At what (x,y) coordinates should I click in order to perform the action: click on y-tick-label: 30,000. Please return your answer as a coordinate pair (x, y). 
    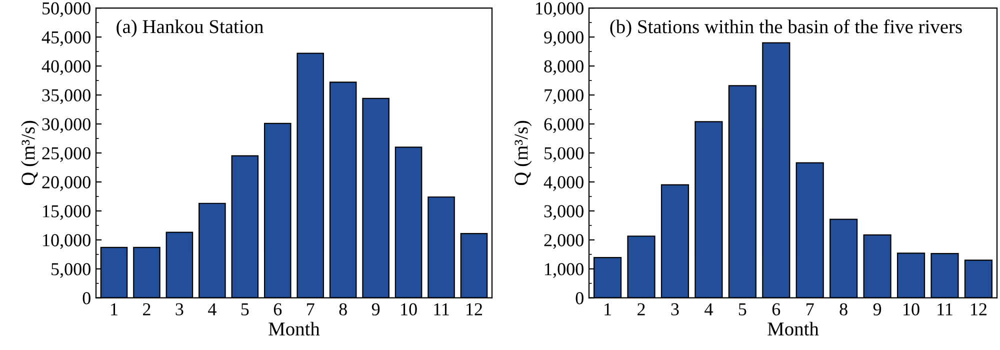
    Looking at the image, I should click on (66, 126).